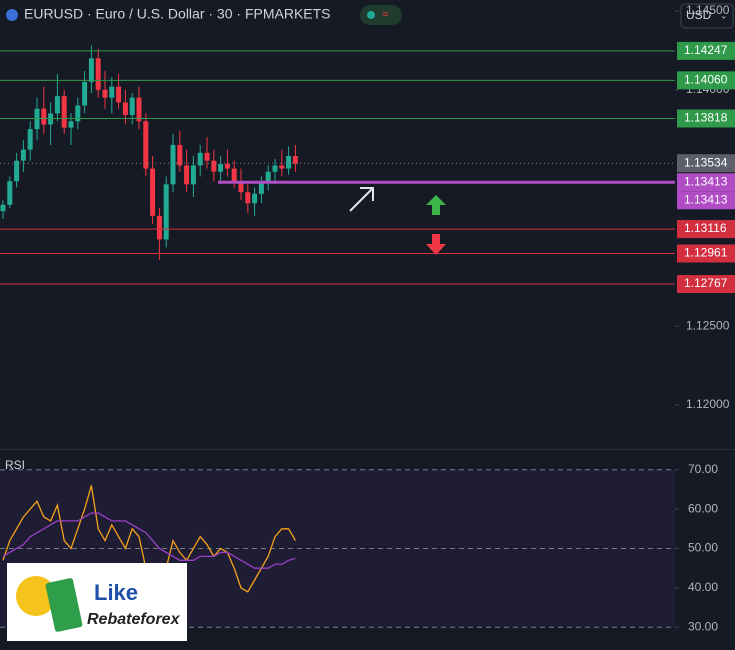  What do you see at coordinates (149, 540) in the screenshot?
I see `rsi-line` at bounding box center [149, 540].